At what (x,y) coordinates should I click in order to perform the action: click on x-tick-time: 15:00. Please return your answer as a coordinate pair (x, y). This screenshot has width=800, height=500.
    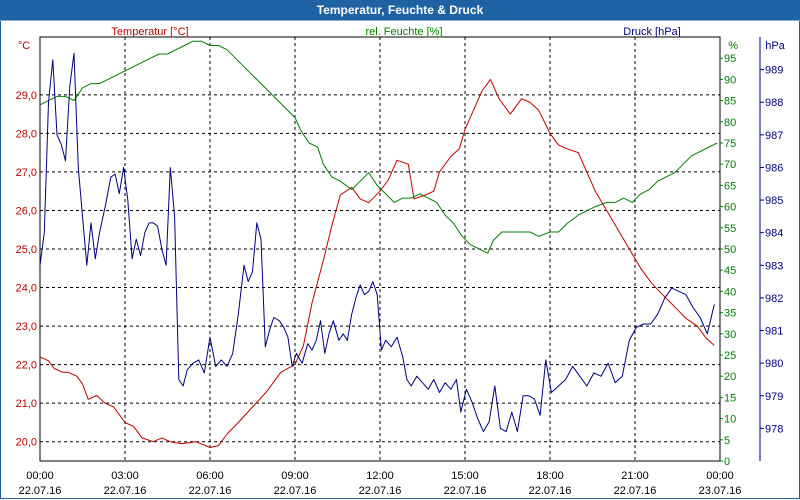
    Looking at the image, I should click on (465, 476).